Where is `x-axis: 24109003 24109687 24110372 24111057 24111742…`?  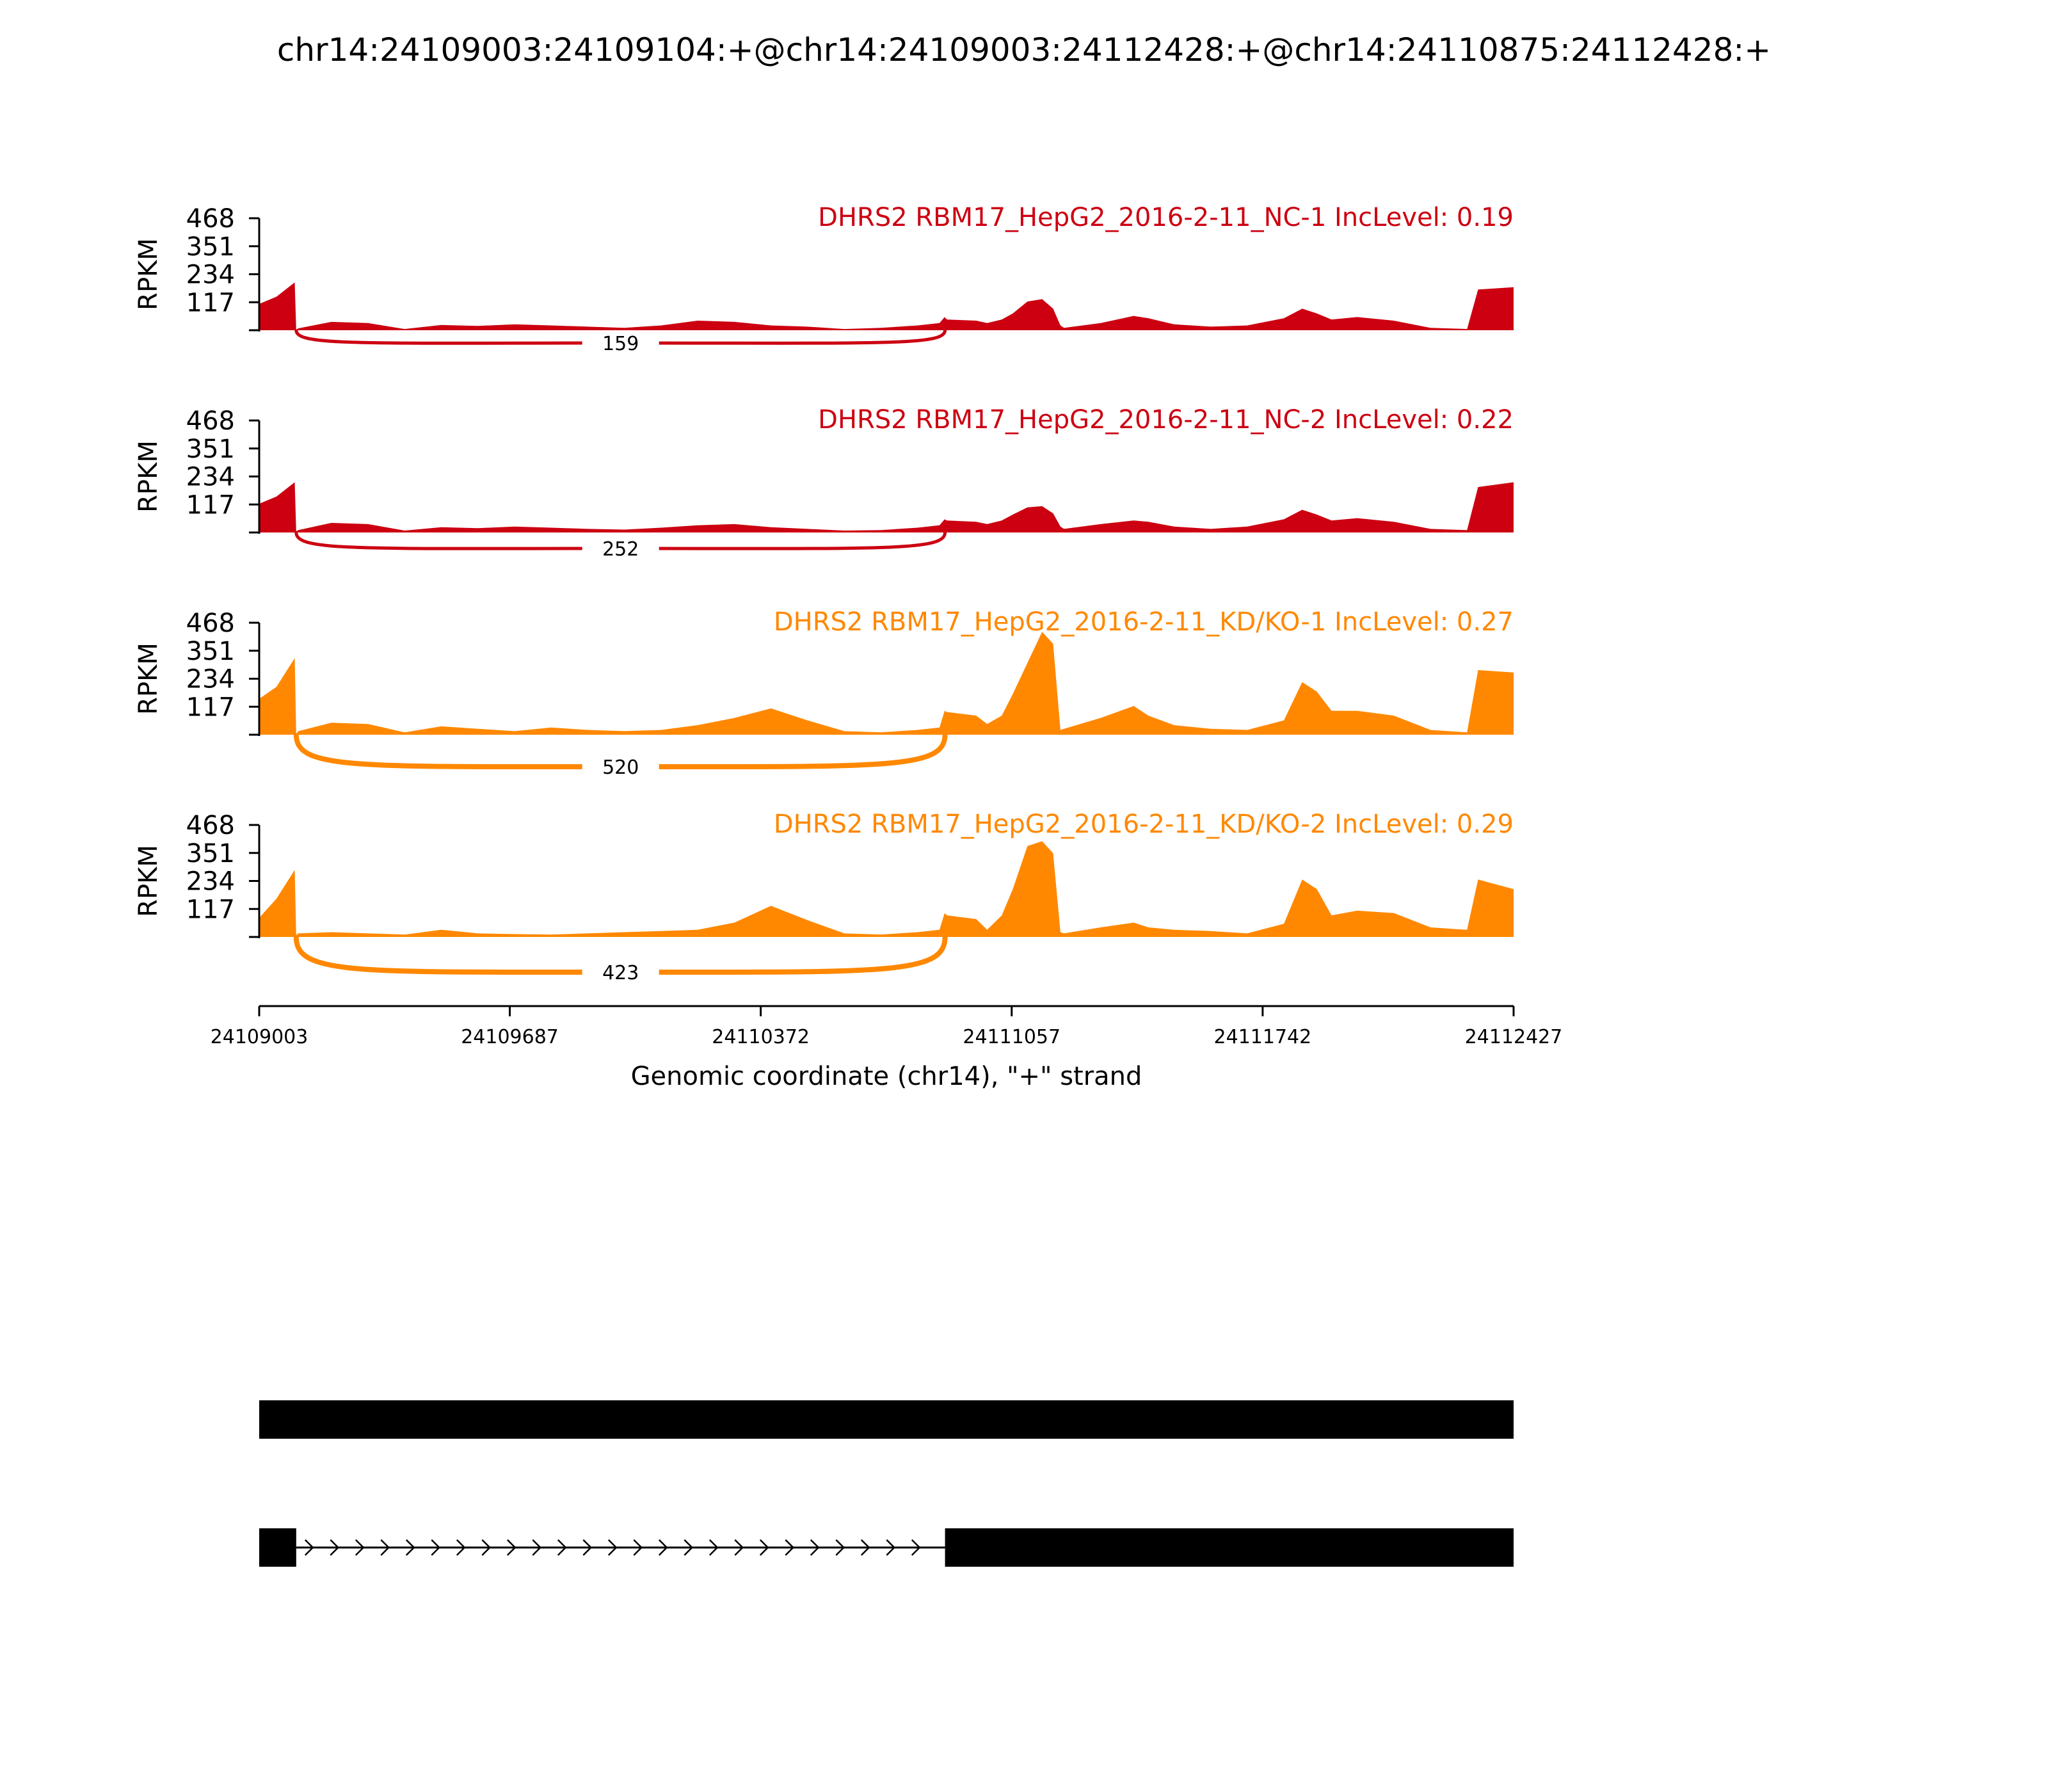
x-axis: 24109003 24109687 24110372 24111057 24111742… is located at coordinates (887, 1026).